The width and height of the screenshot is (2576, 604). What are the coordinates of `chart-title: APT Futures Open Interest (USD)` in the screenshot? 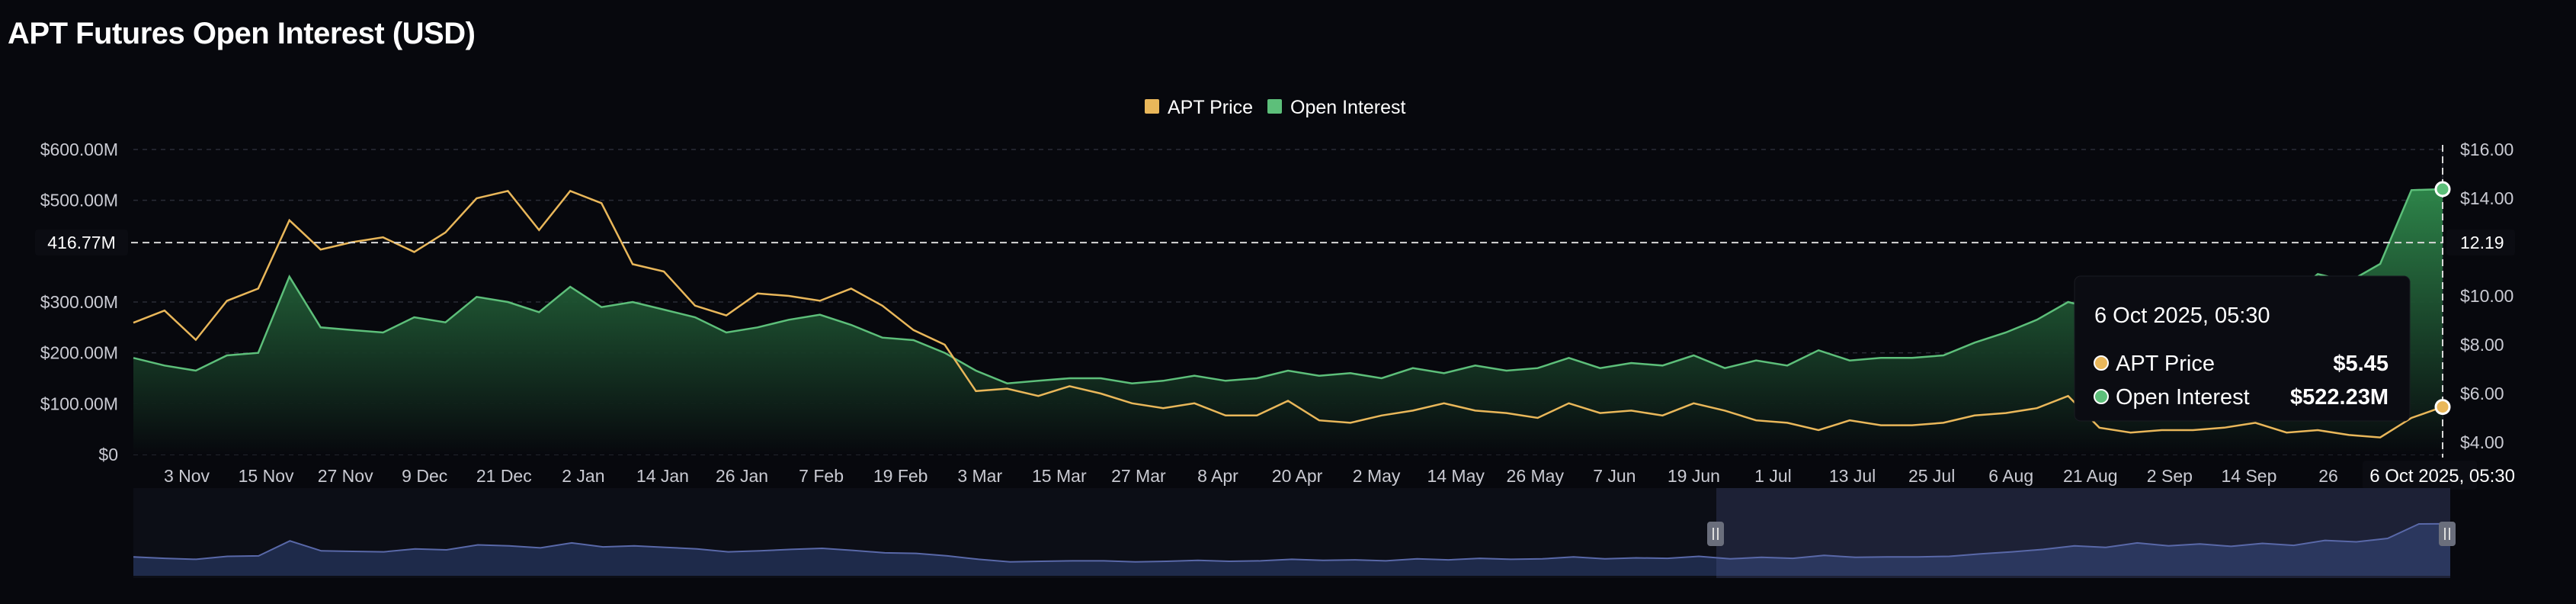 It's located at (242, 33).